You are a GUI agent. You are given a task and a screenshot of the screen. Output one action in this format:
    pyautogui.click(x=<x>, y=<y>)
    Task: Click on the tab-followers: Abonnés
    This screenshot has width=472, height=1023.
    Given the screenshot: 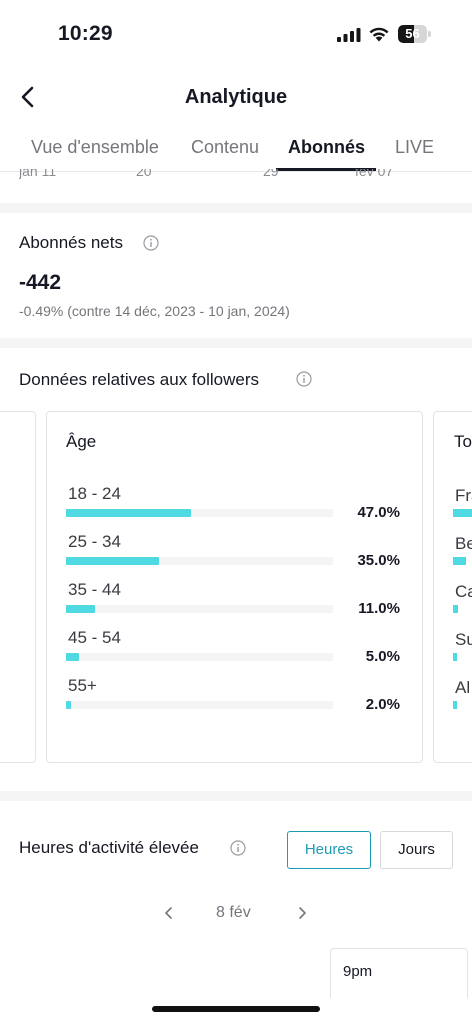 What is the action you would take?
    pyautogui.click(x=327, y=147)
    